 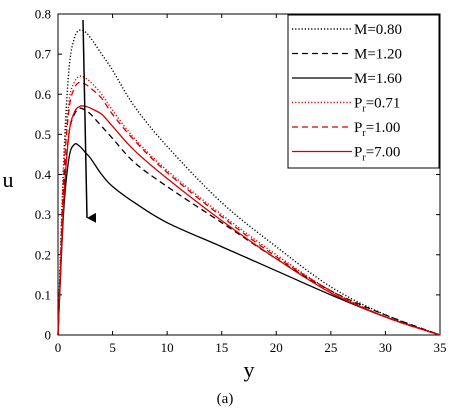 What do you see at coordinates (112, 347) in the screenshot?
I see `x-tick-label: 5` at bounding box center [112, 347].